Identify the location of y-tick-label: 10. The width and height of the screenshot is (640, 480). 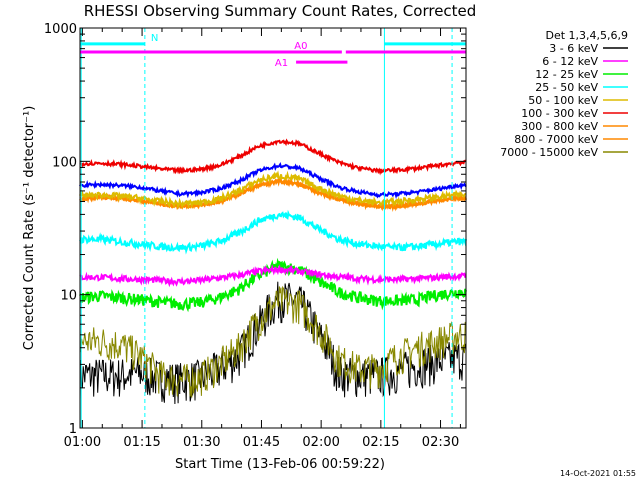
(68, 296).